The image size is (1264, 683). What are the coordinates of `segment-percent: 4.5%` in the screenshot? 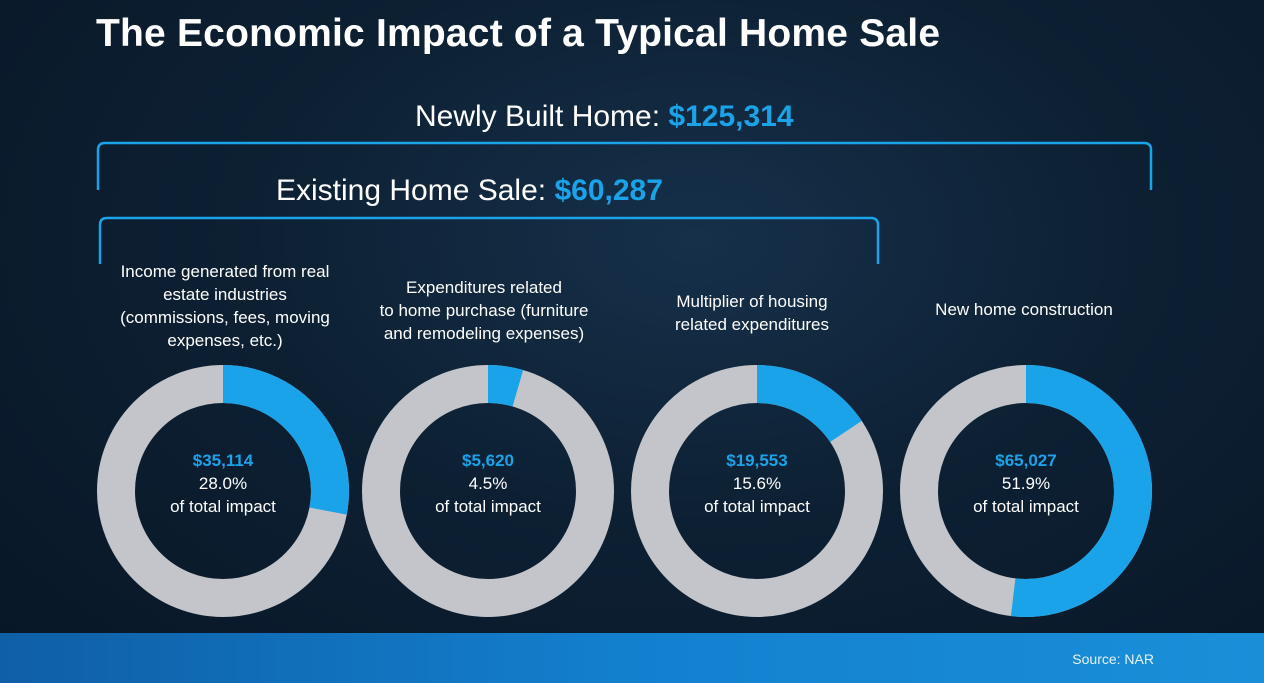 It's located at (488, 483).